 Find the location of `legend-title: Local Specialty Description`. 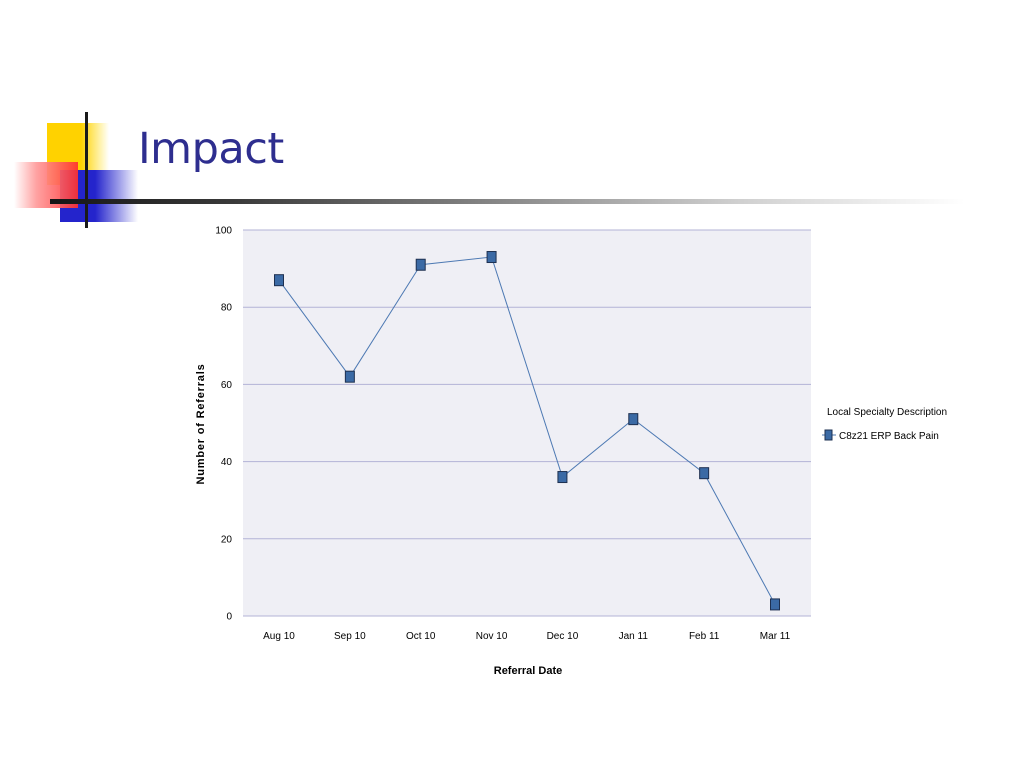

legend-title: Local Specialty Description is located at coordinates (887, 412).